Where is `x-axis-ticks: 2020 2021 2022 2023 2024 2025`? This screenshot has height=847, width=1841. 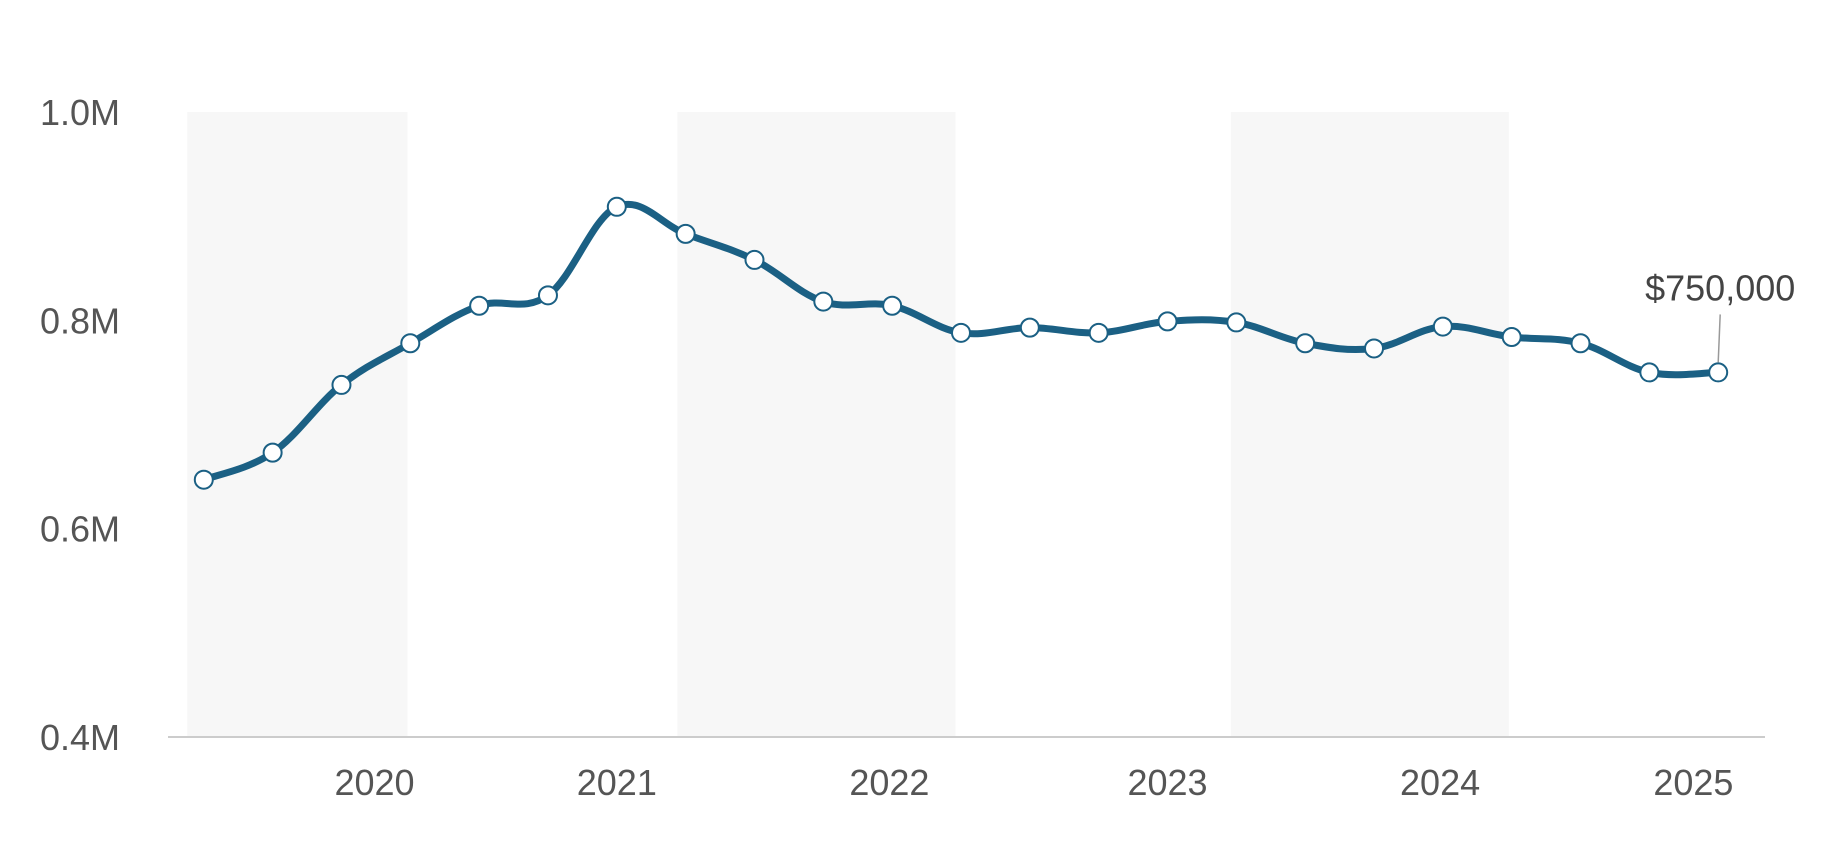 x-axis-ticks: 2020 2021 2022 2023 2024 2025 is located at coordinates (1033, 782).